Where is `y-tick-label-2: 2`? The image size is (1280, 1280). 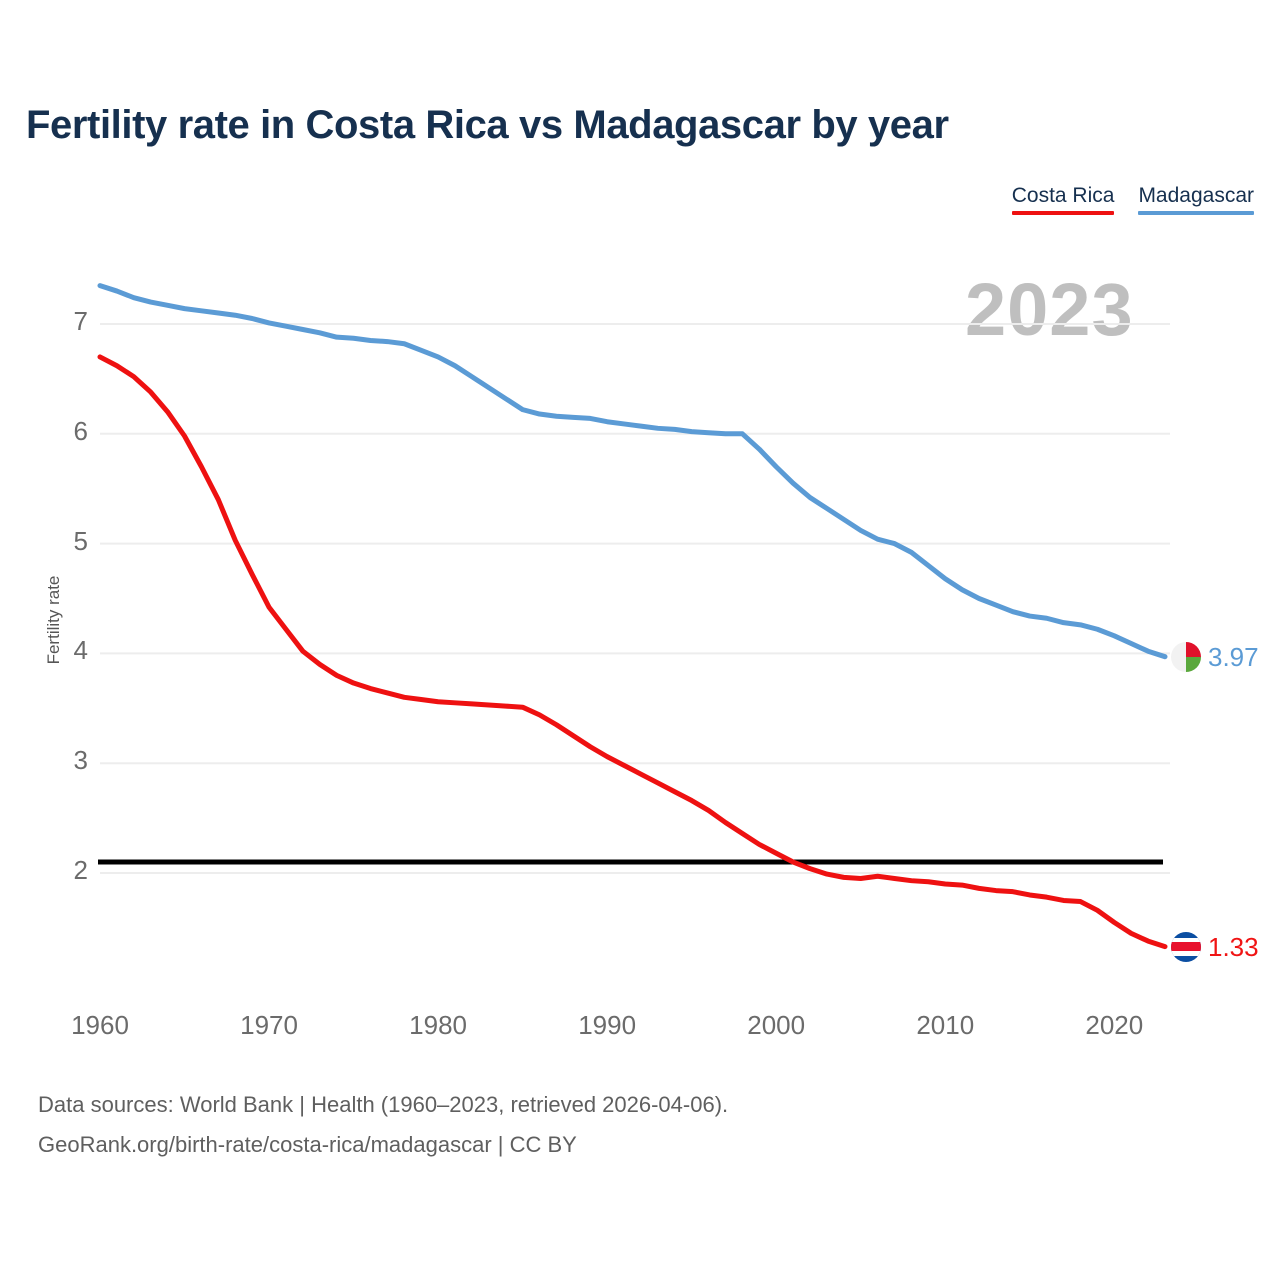
y-tick-label-2: 2 is located at coordinates (80, 870).